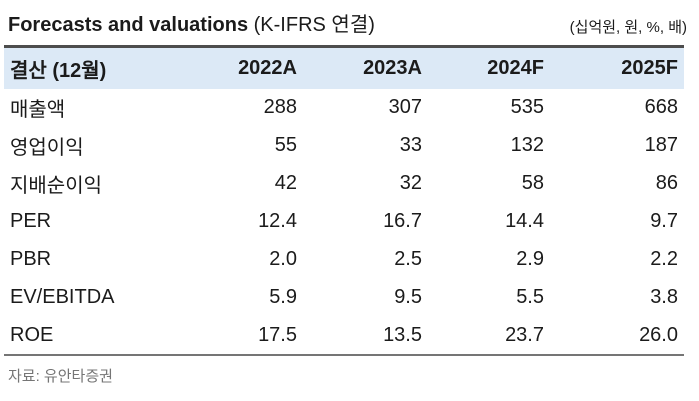 The width and height of the screenshot is (699, 401). I want to click on source-note: 자료: 유안타증권, so click(60, 376).